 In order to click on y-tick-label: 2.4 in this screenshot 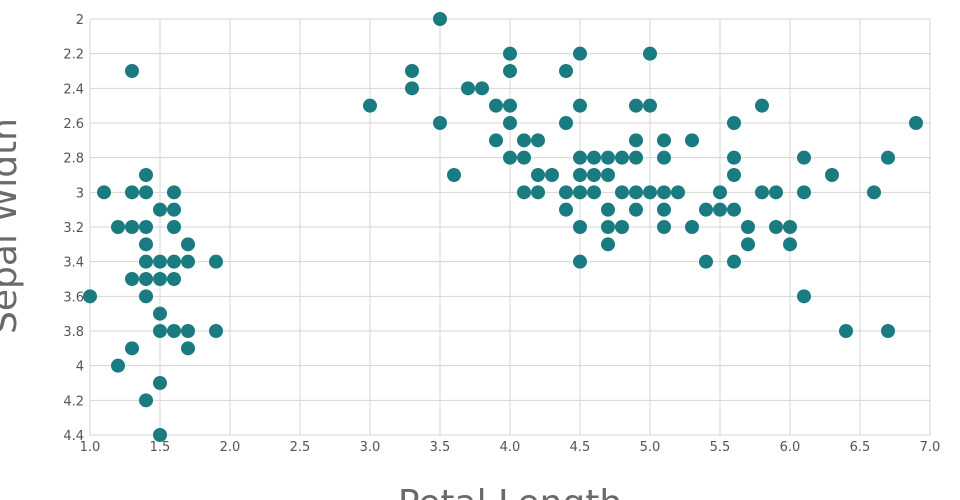, I will do `click(73, 89)`.